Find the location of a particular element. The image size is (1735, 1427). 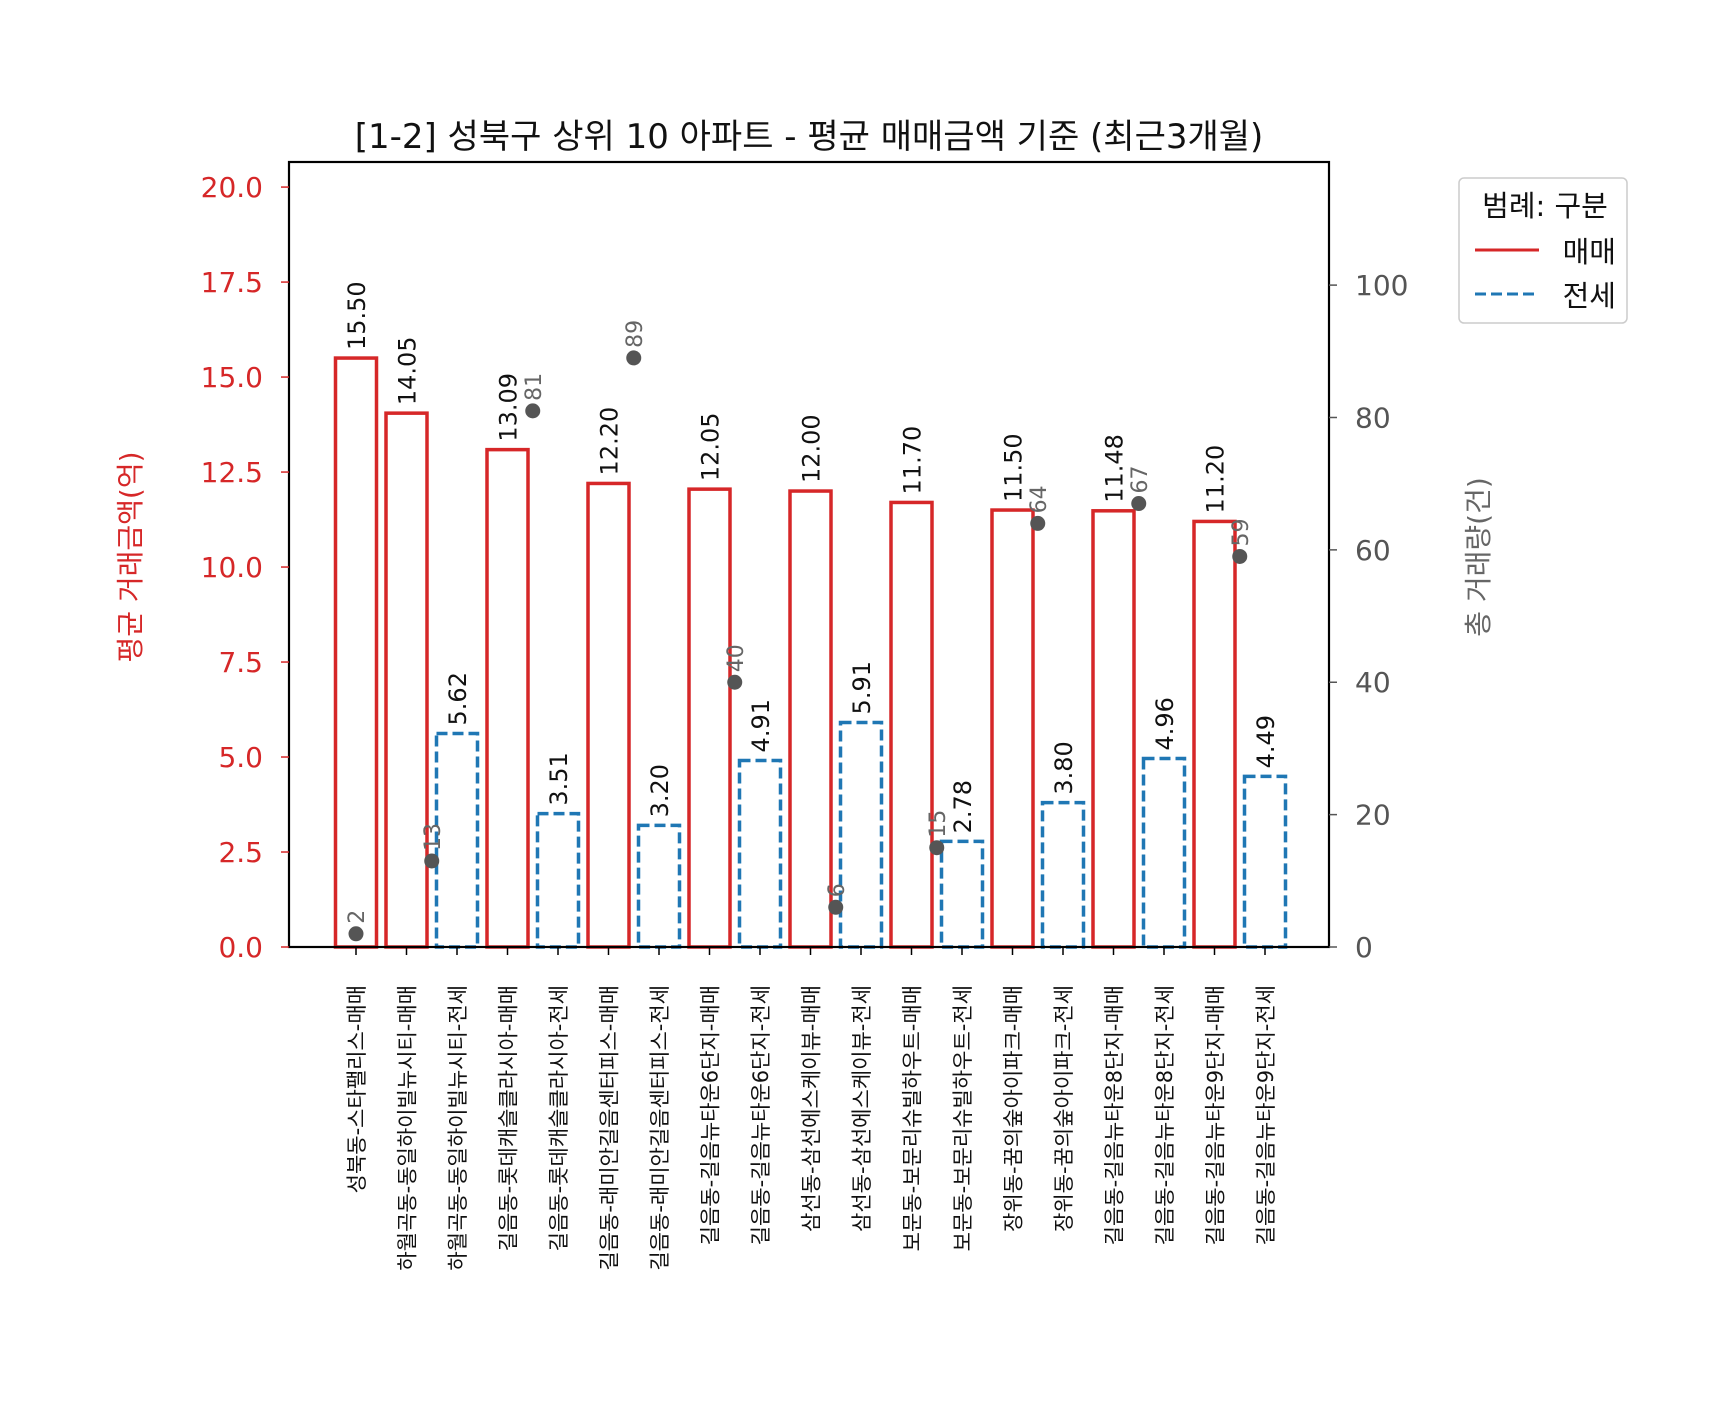

right-y-axis-label: 총 거래량(건) is located at coordinates (1478, 557).